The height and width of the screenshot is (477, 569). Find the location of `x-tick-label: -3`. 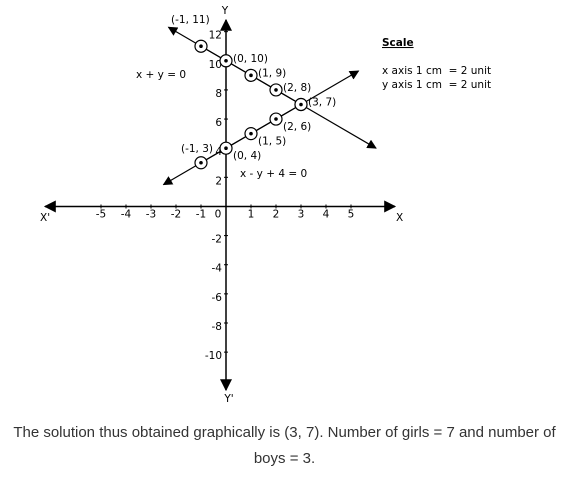

x-tick-label: -3 is located at coordinates (151, 214).